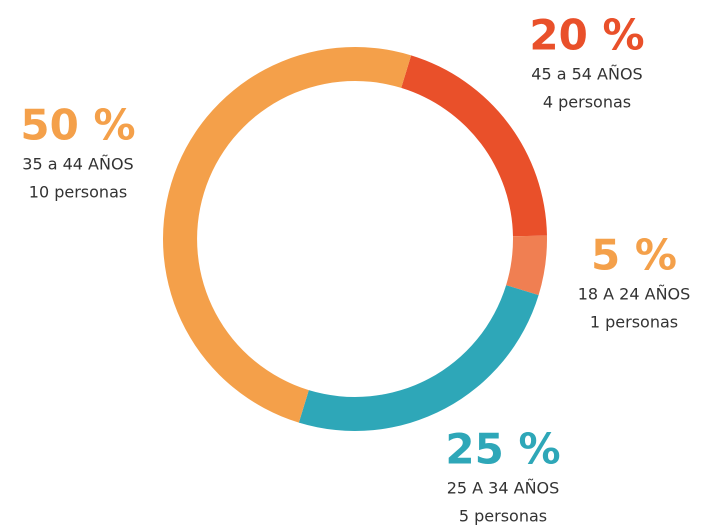 The height and width of the screenshot is (529, 704). I want to click on detail-label: 1 personas, so click(634, 322).